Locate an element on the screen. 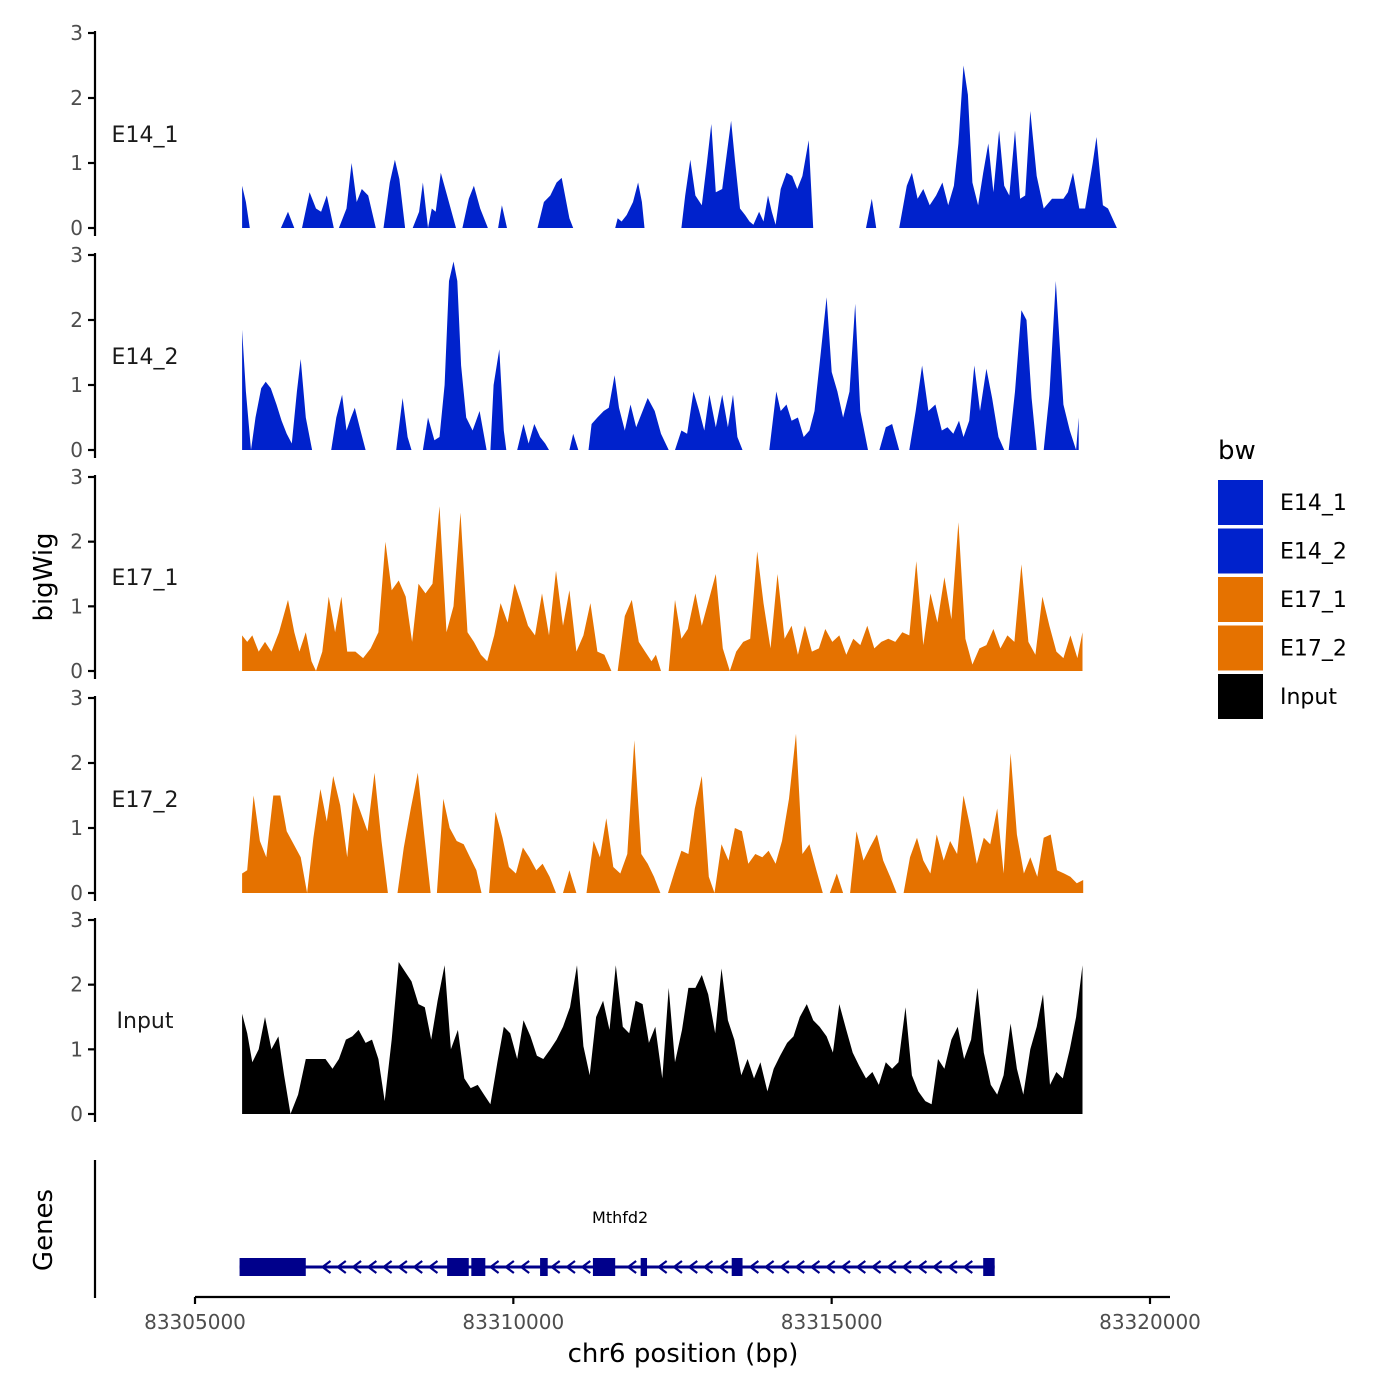 This screenshot has height=1400, width=1400. y-tick-label-e17-2-0: 0 is located at coordinates (76, 893).